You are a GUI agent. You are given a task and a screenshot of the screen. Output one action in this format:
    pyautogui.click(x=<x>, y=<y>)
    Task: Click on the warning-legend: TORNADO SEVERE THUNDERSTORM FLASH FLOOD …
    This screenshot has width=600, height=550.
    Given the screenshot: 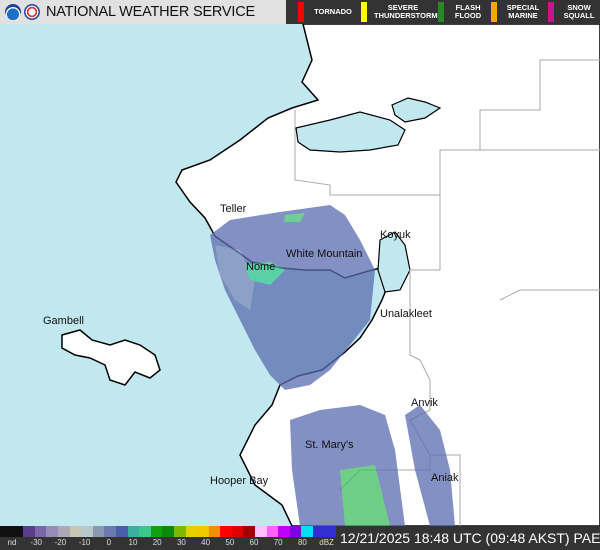 What is the action you would take?
    pyautogui.click(x=443, y=12)
    